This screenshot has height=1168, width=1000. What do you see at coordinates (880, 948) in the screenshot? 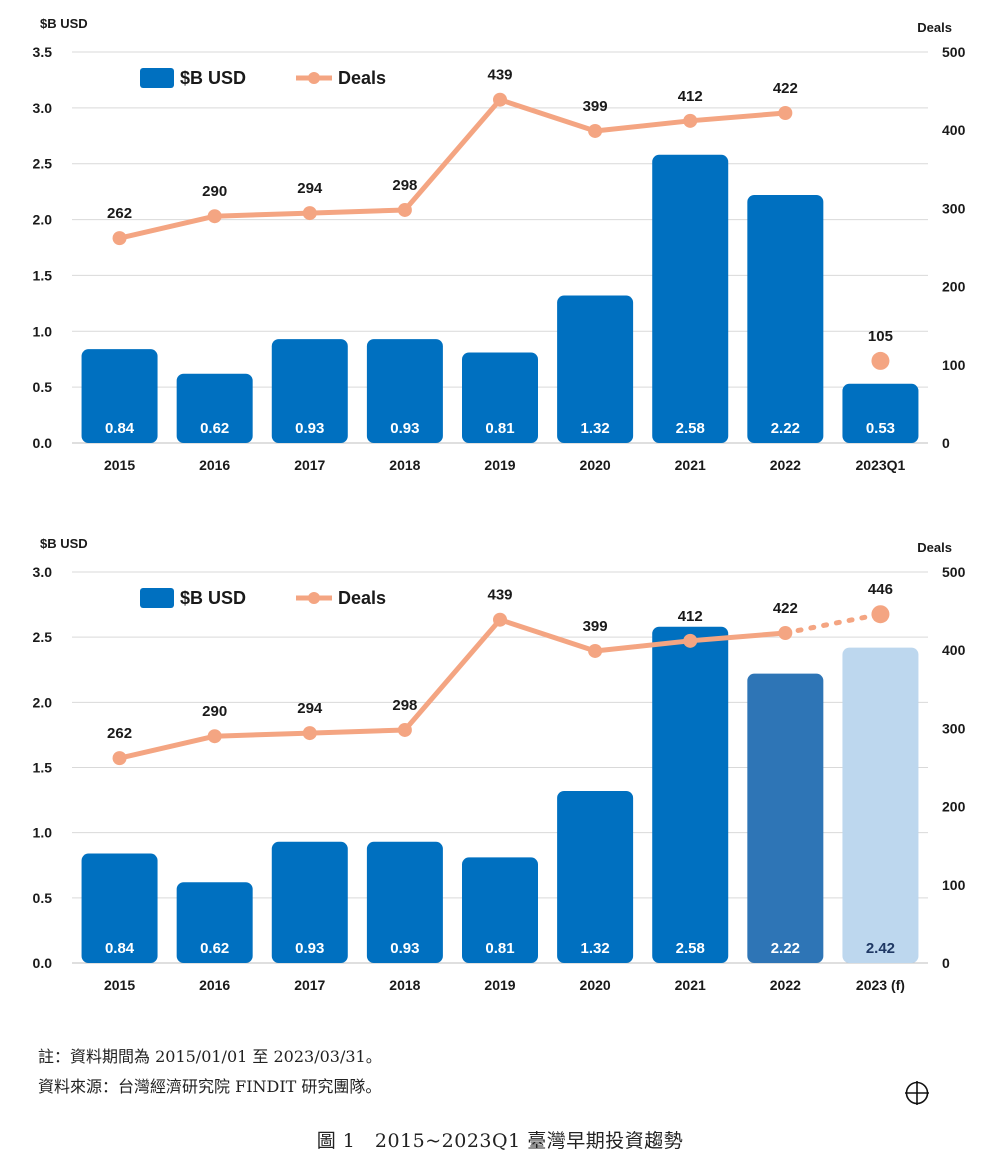
I see `bar-value-label: 2.42` at bounding box center [880, 948].